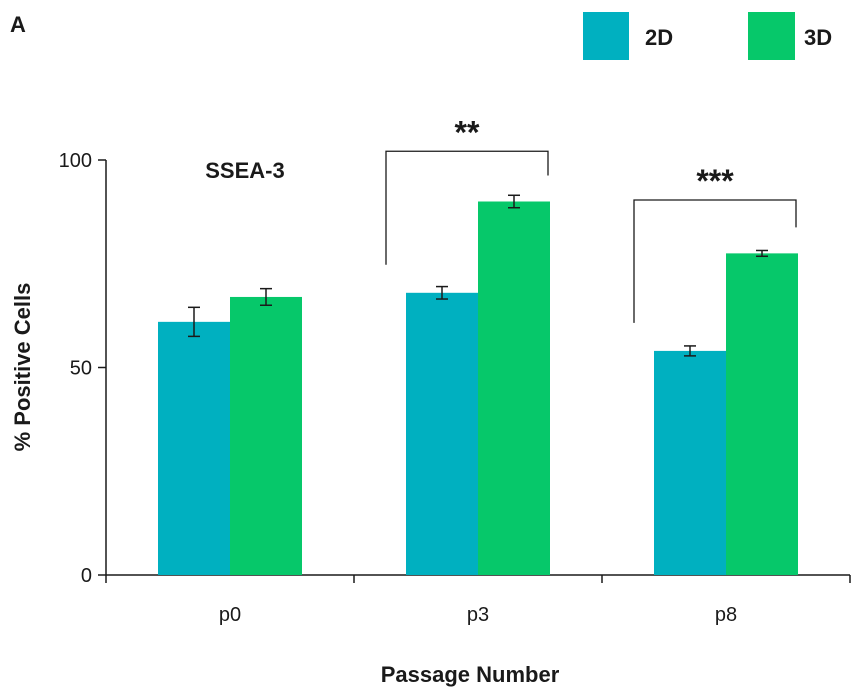 The image size is (853, 691). I want to click on x-tick-label: p0, so click(230, 615).